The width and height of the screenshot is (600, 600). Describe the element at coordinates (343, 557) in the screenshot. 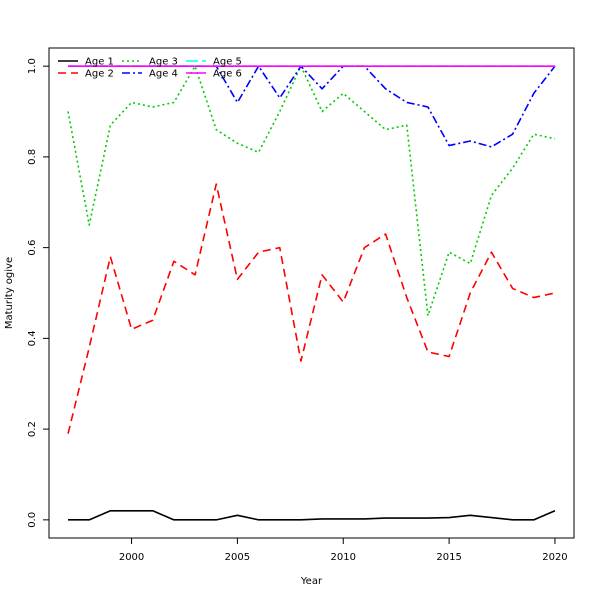

I see `x-tick-label: 2010` at that location.